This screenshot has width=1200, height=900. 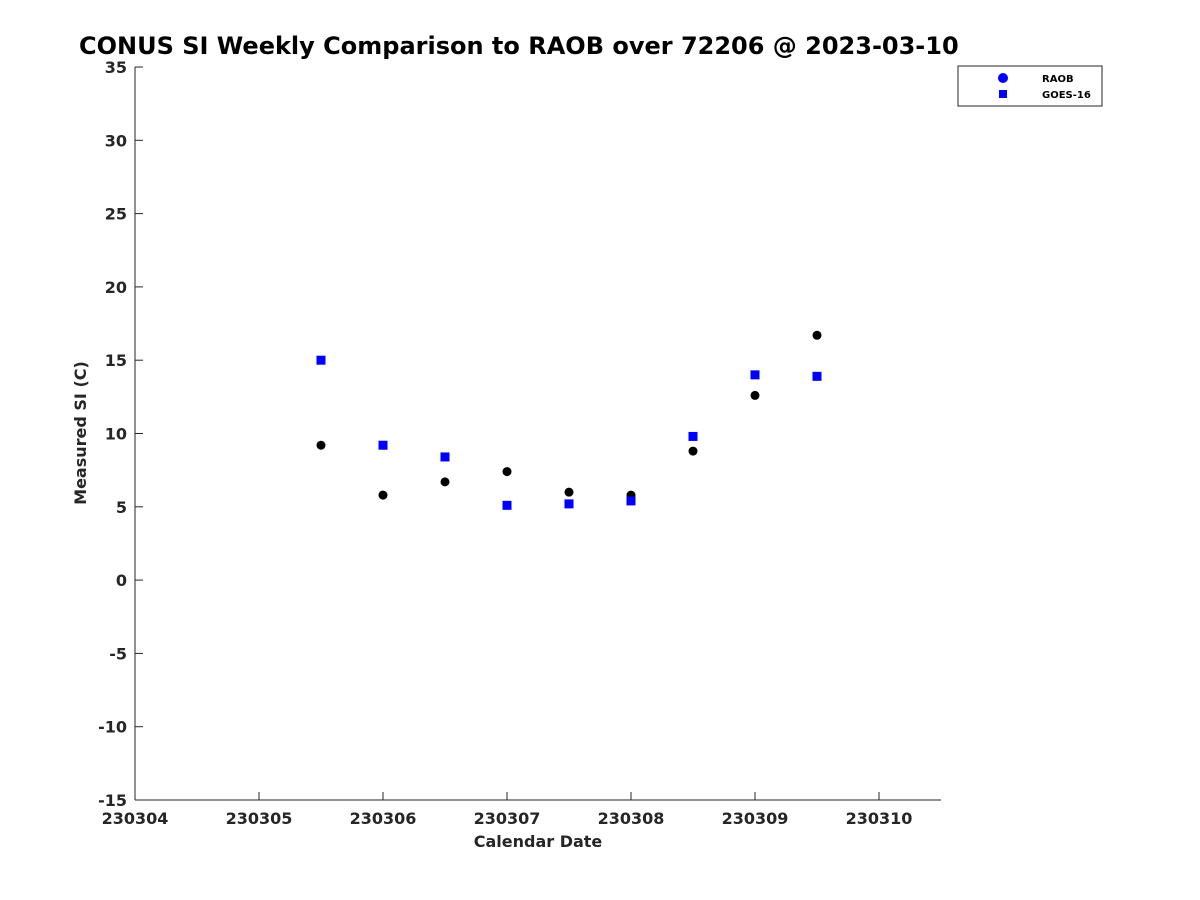 I want to click on x-tick-label: 230307, so click(x=507, y=818).